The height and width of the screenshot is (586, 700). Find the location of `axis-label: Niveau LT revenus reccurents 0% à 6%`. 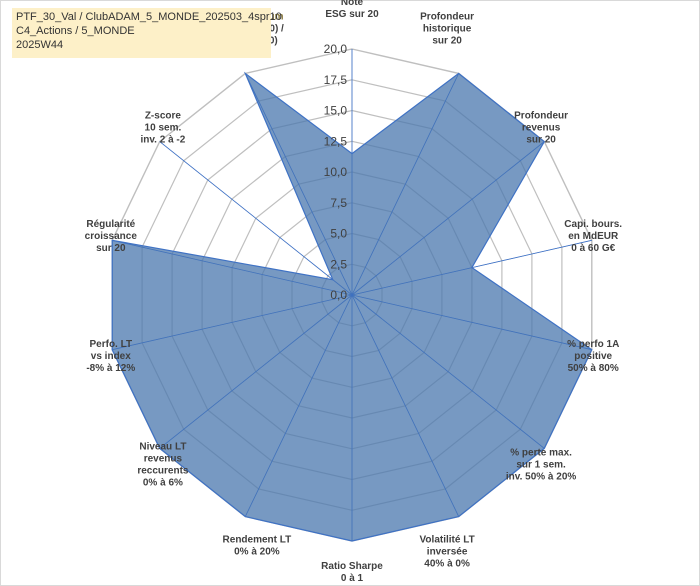

axis-label: Niveau LT revenus reccurents 0% à 6% is located at coordinates (163, 464).